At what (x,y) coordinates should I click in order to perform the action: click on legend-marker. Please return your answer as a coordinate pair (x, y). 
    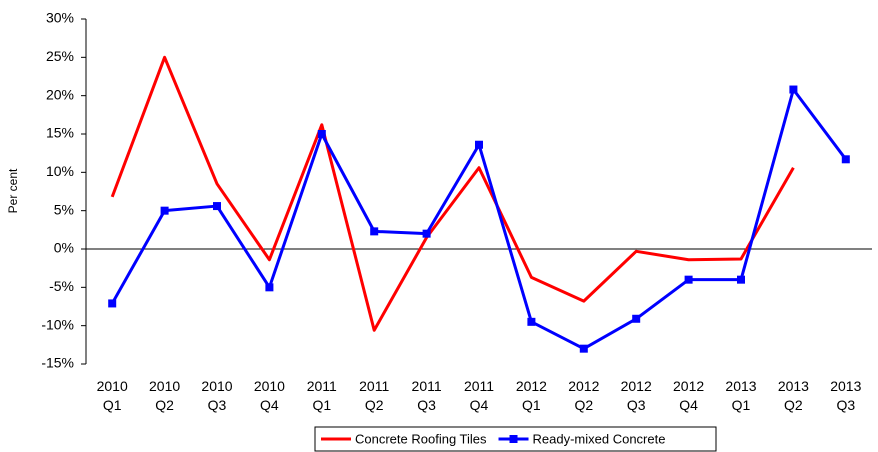
    Looking at the image, I should click on (513, 439).